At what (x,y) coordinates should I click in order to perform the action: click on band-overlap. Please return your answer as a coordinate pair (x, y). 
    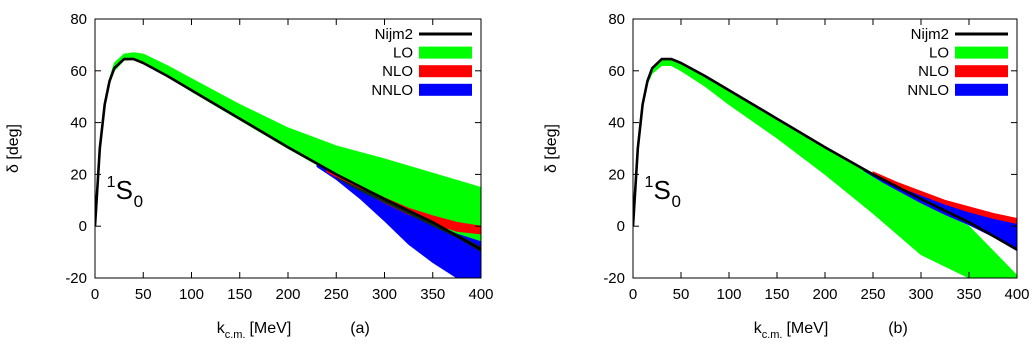
    Looking at the image, I should click on (408, 215).